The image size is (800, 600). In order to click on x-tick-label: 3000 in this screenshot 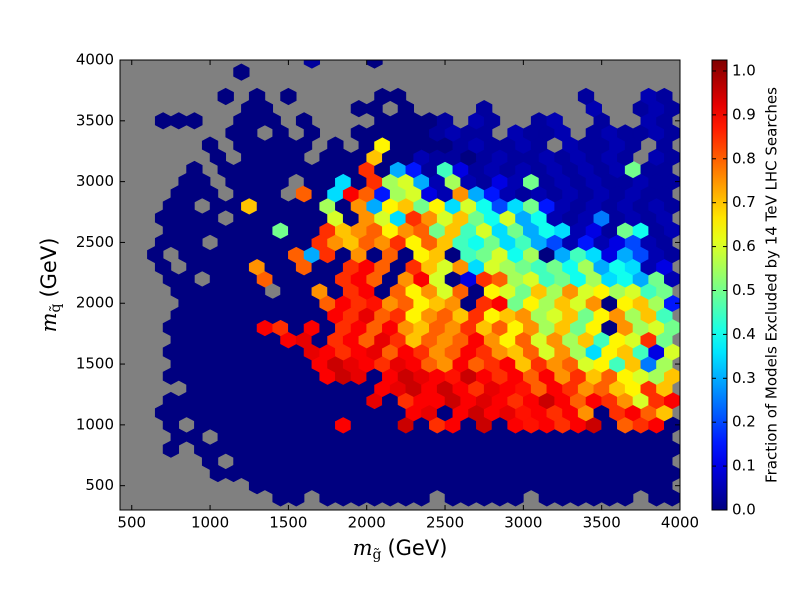, I will do `click(523, 523)`.